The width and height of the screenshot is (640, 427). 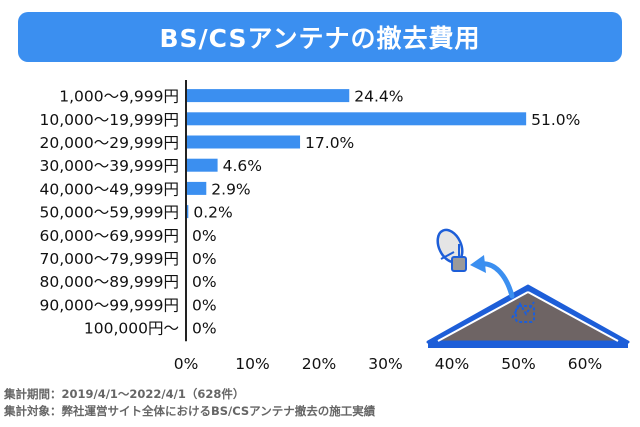 What do you see at coordinates (319, 364) in the screenshot?
I see `x-tick-label-2: 20%` at bounding box center [319, 364].